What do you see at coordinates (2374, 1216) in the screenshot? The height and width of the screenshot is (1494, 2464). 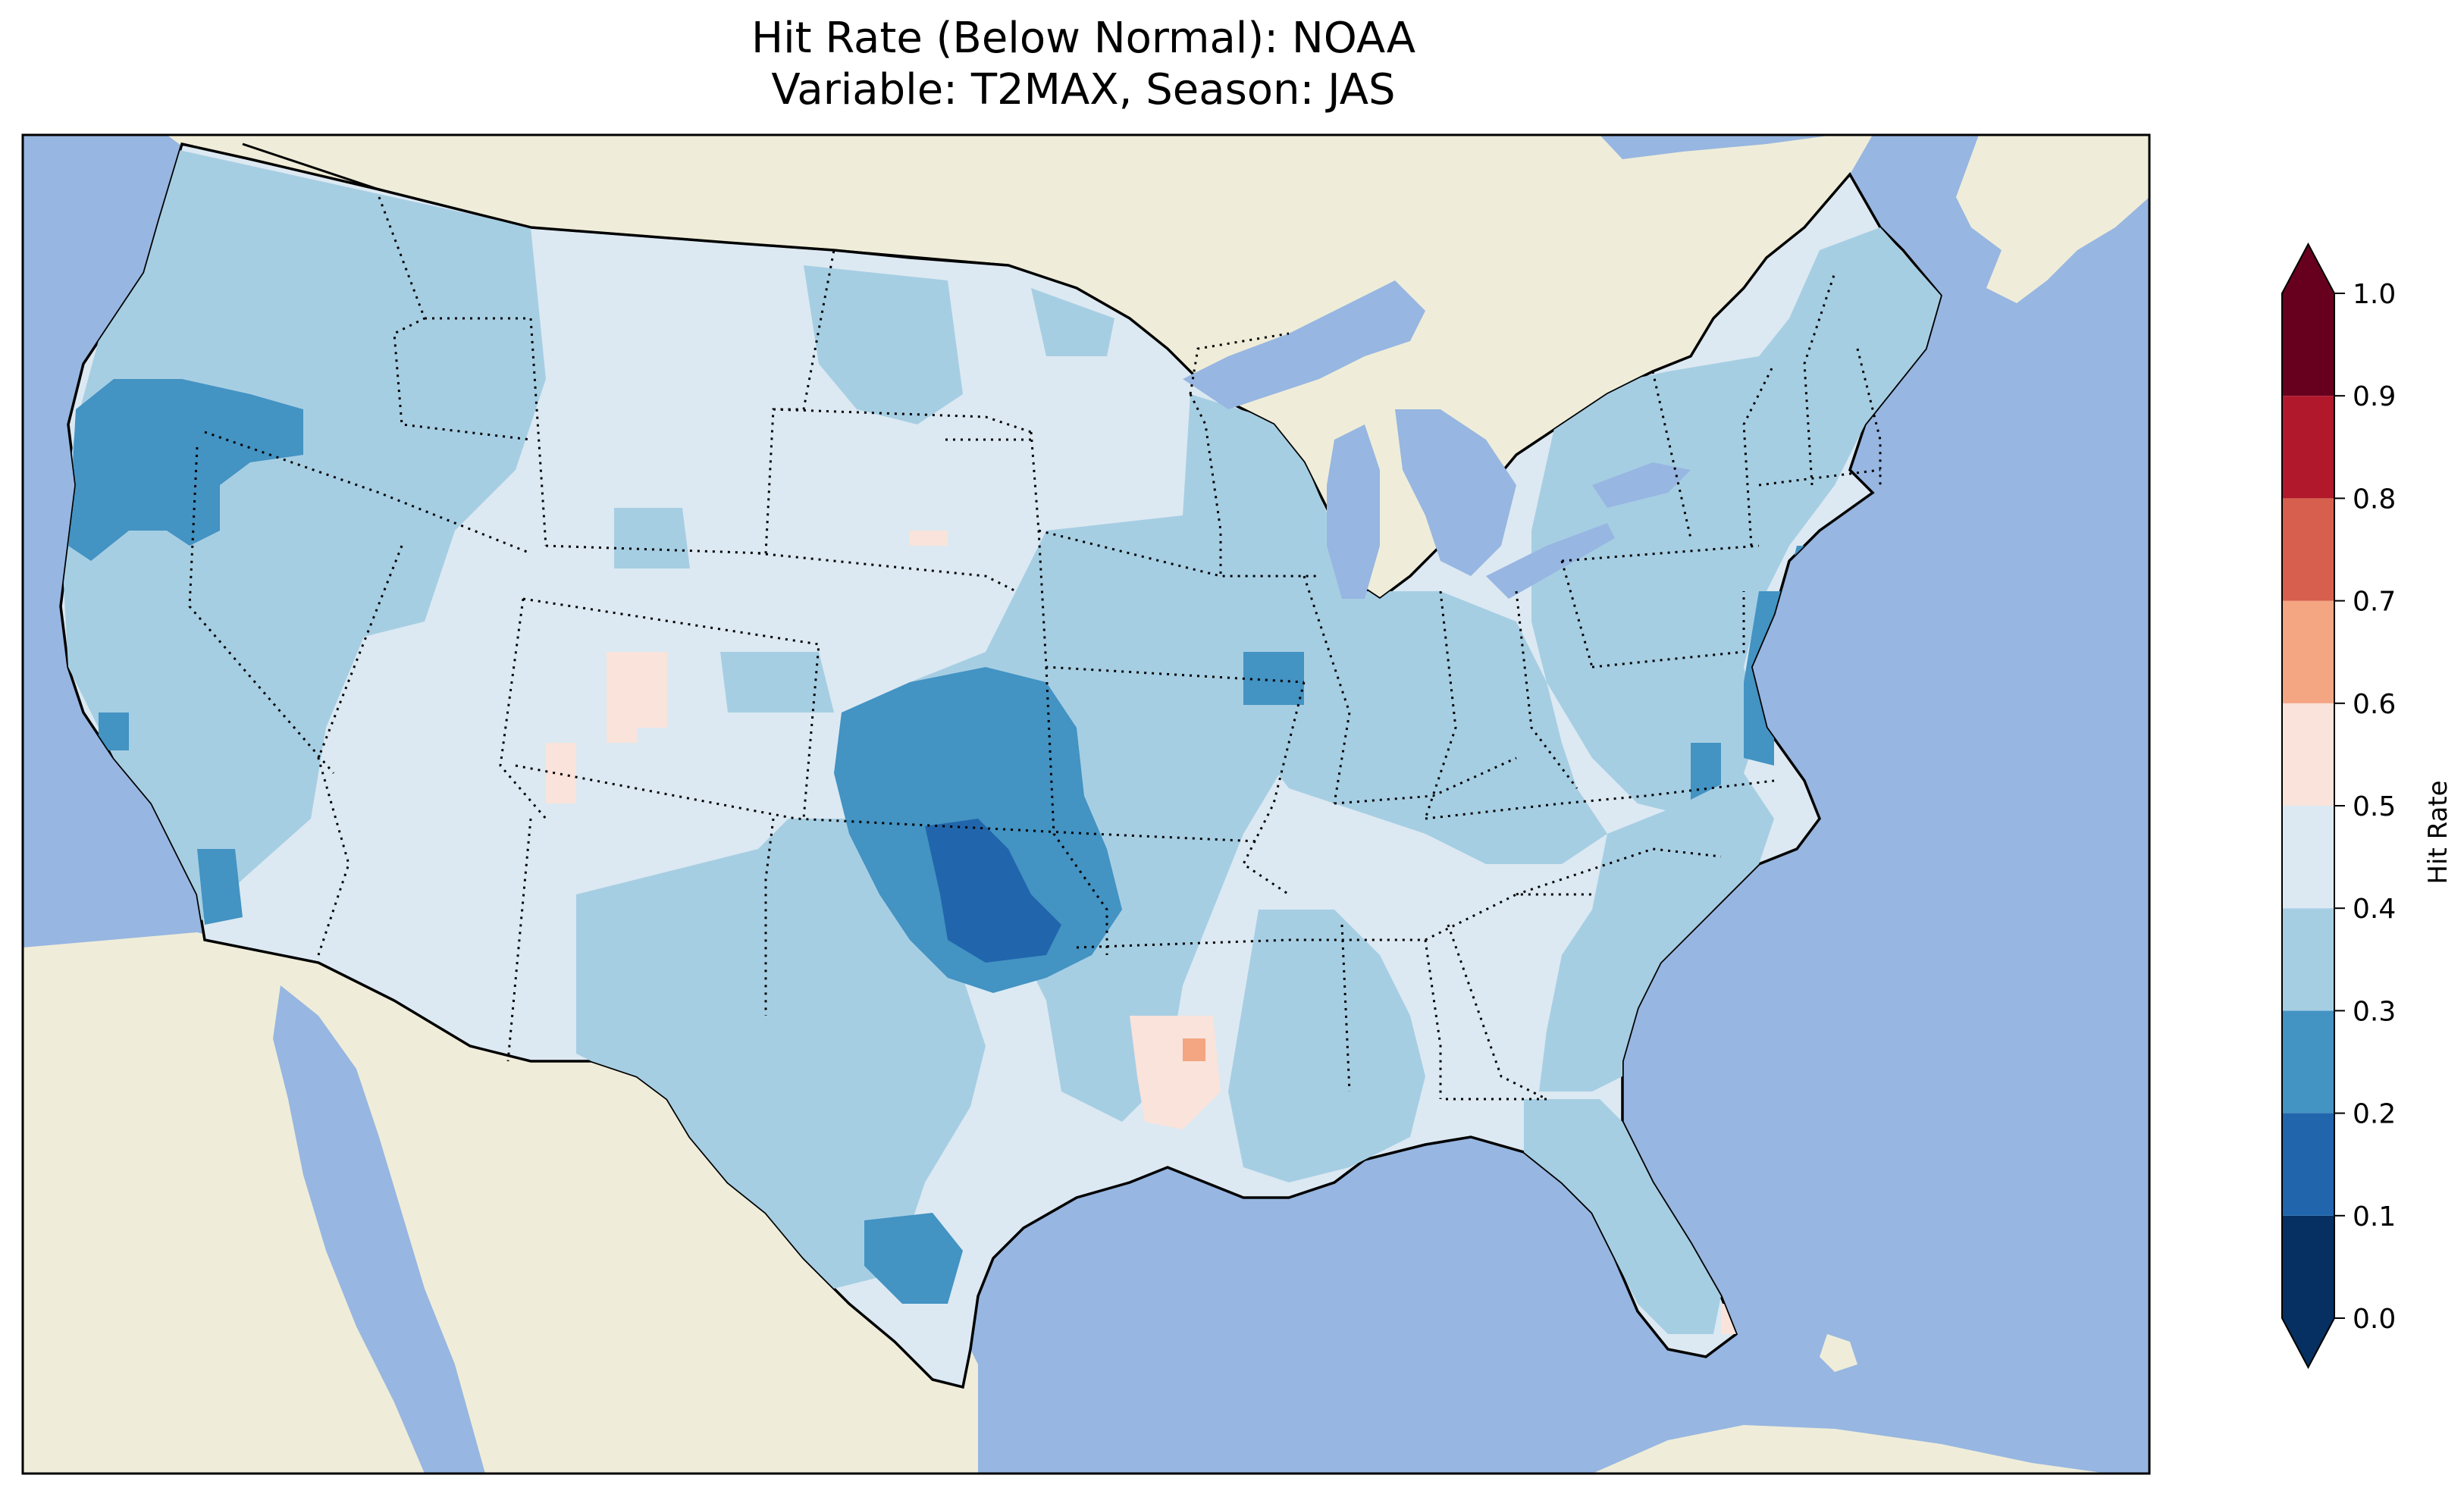 I see `colorbar-tick-label: 0.1` at bounding box center [2374, 1216].